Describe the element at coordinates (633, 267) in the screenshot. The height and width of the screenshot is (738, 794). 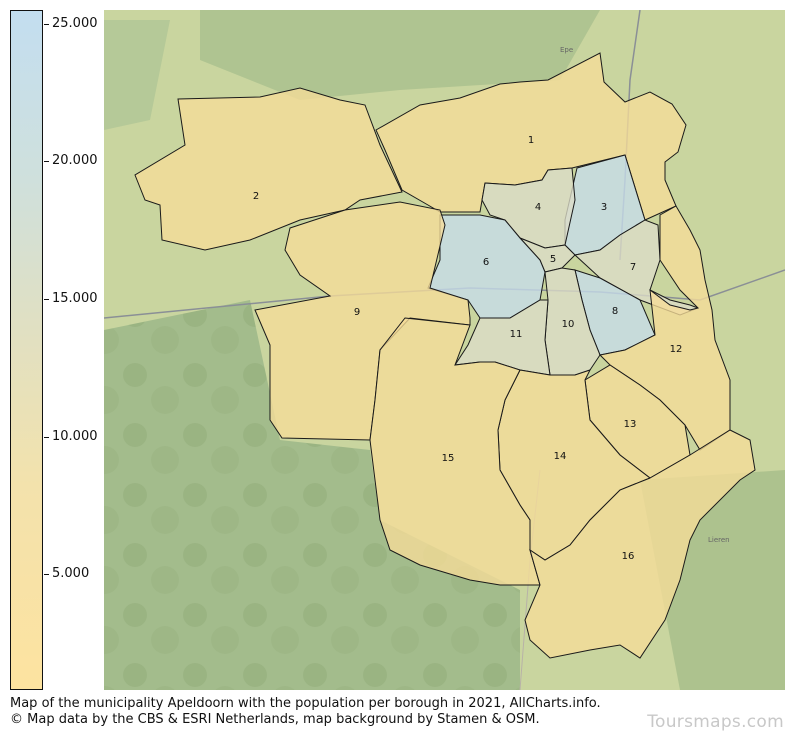
I see `borough-label-7: 7` at that location.